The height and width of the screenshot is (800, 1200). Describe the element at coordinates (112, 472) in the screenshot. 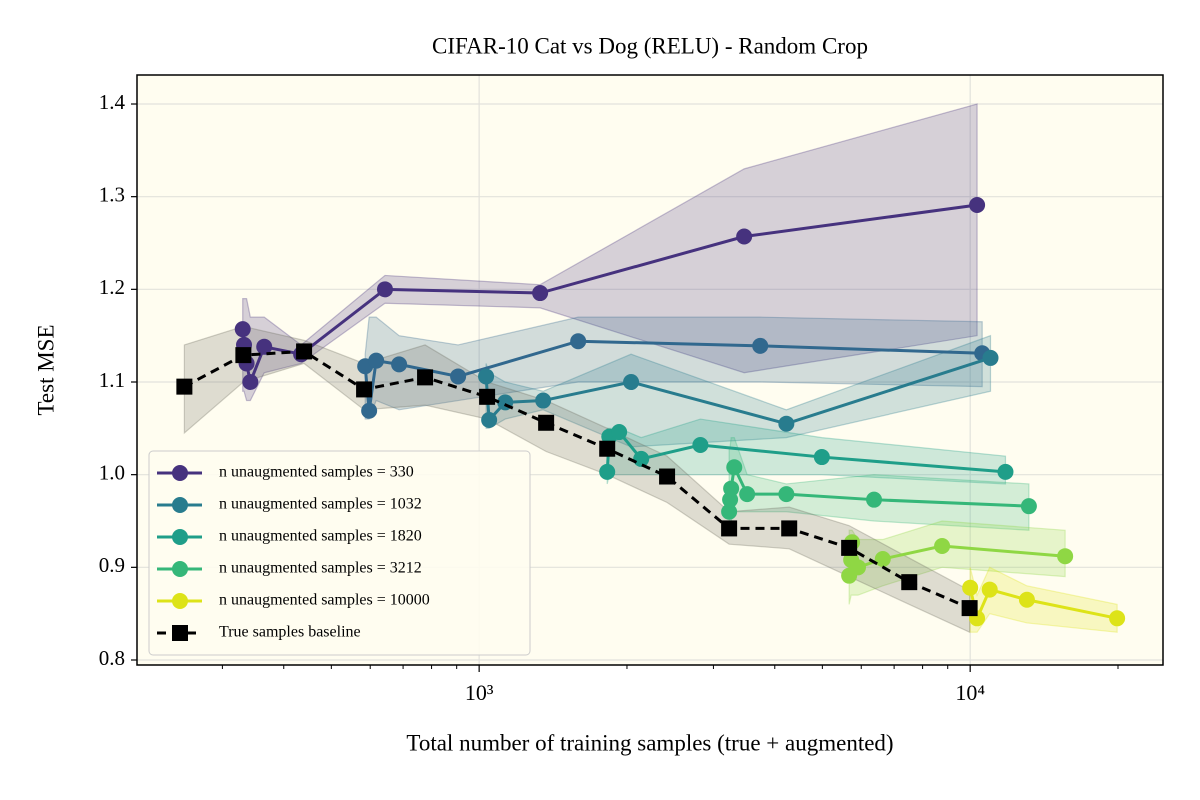

I see `y-tick-label: 1.0` at that location.